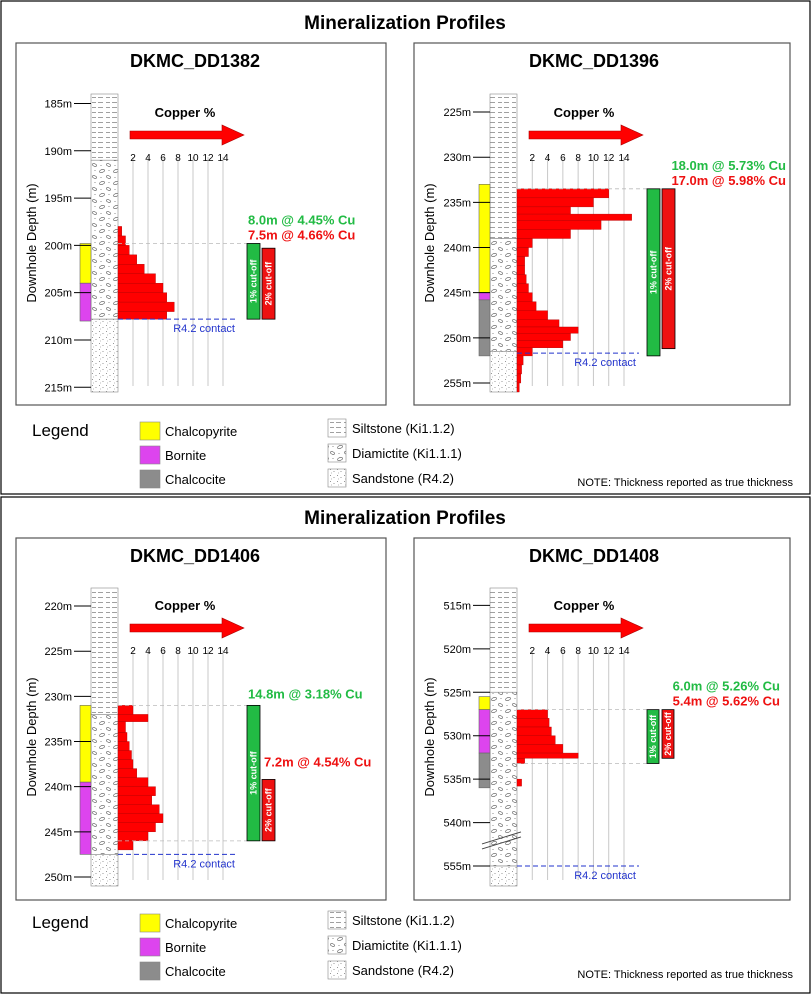 Image resolution: width=811 pixels, height=999 pixels. What do you see at coordinates (594, 158) in the screenshot?
I see `x-tick-label: 10` at bounding box center [594, 158].